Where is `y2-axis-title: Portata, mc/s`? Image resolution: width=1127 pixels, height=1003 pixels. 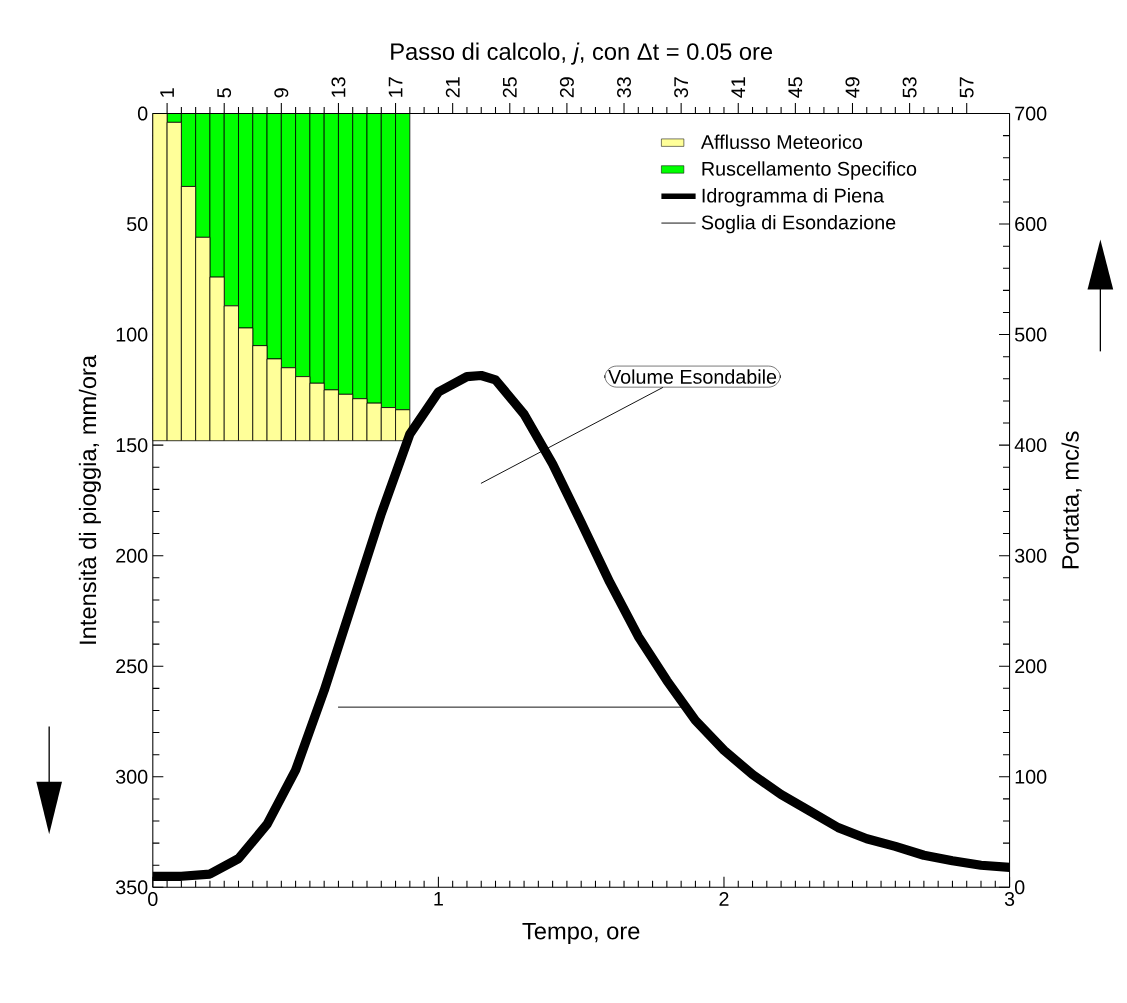 y2-axis-title: Portata, mc/s is located at coordinates (1071, 500).